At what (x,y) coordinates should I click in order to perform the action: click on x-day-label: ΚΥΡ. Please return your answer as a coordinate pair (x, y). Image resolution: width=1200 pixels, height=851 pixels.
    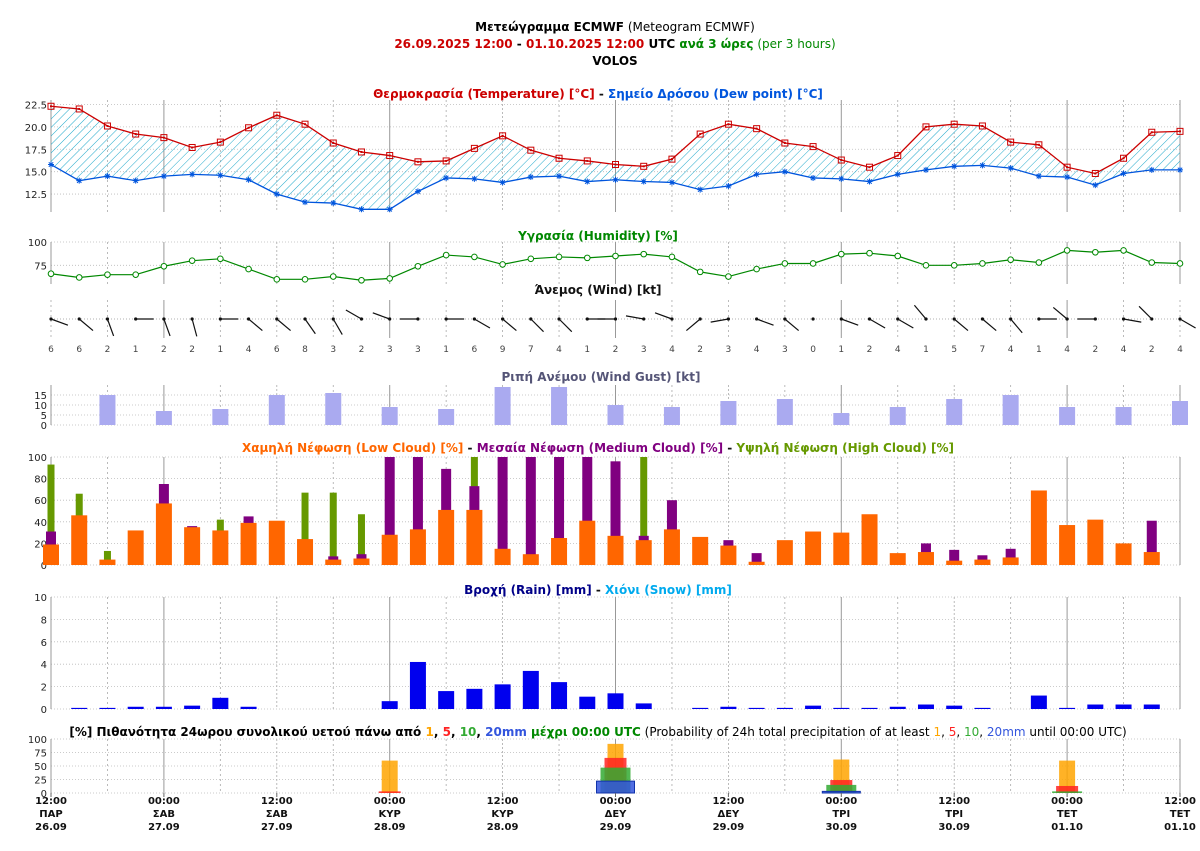
    Looking at the image, I should click on (502, 814).